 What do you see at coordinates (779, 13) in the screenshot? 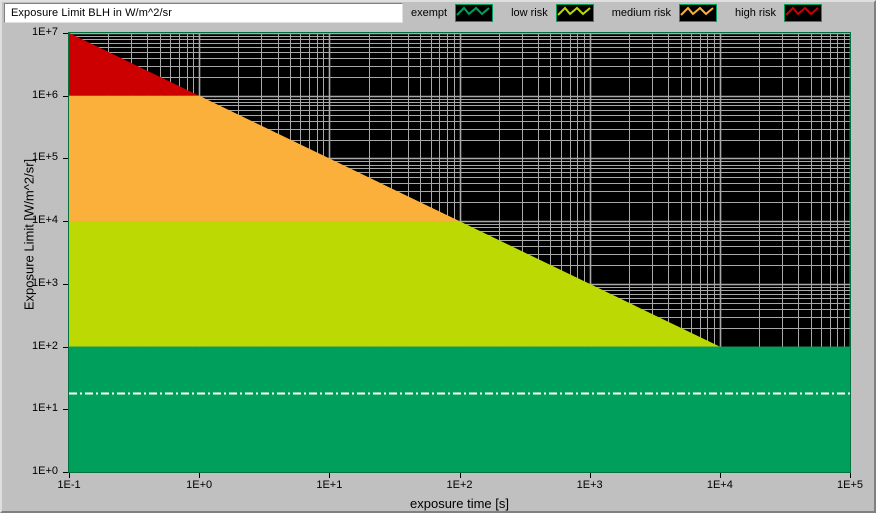
I see `legend-item-high-risk: high risk` at bounding box center [779, 13].